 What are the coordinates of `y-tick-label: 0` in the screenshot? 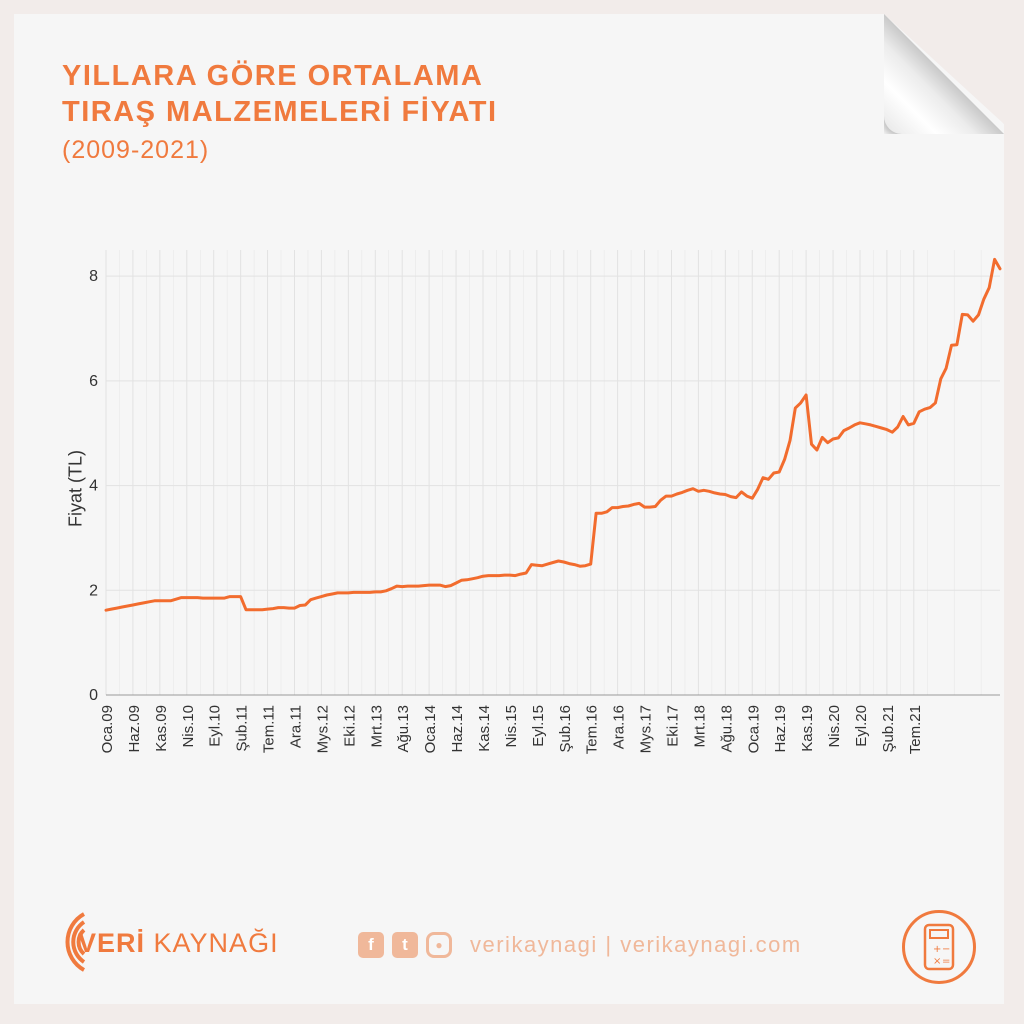 It's located at (93, 695).